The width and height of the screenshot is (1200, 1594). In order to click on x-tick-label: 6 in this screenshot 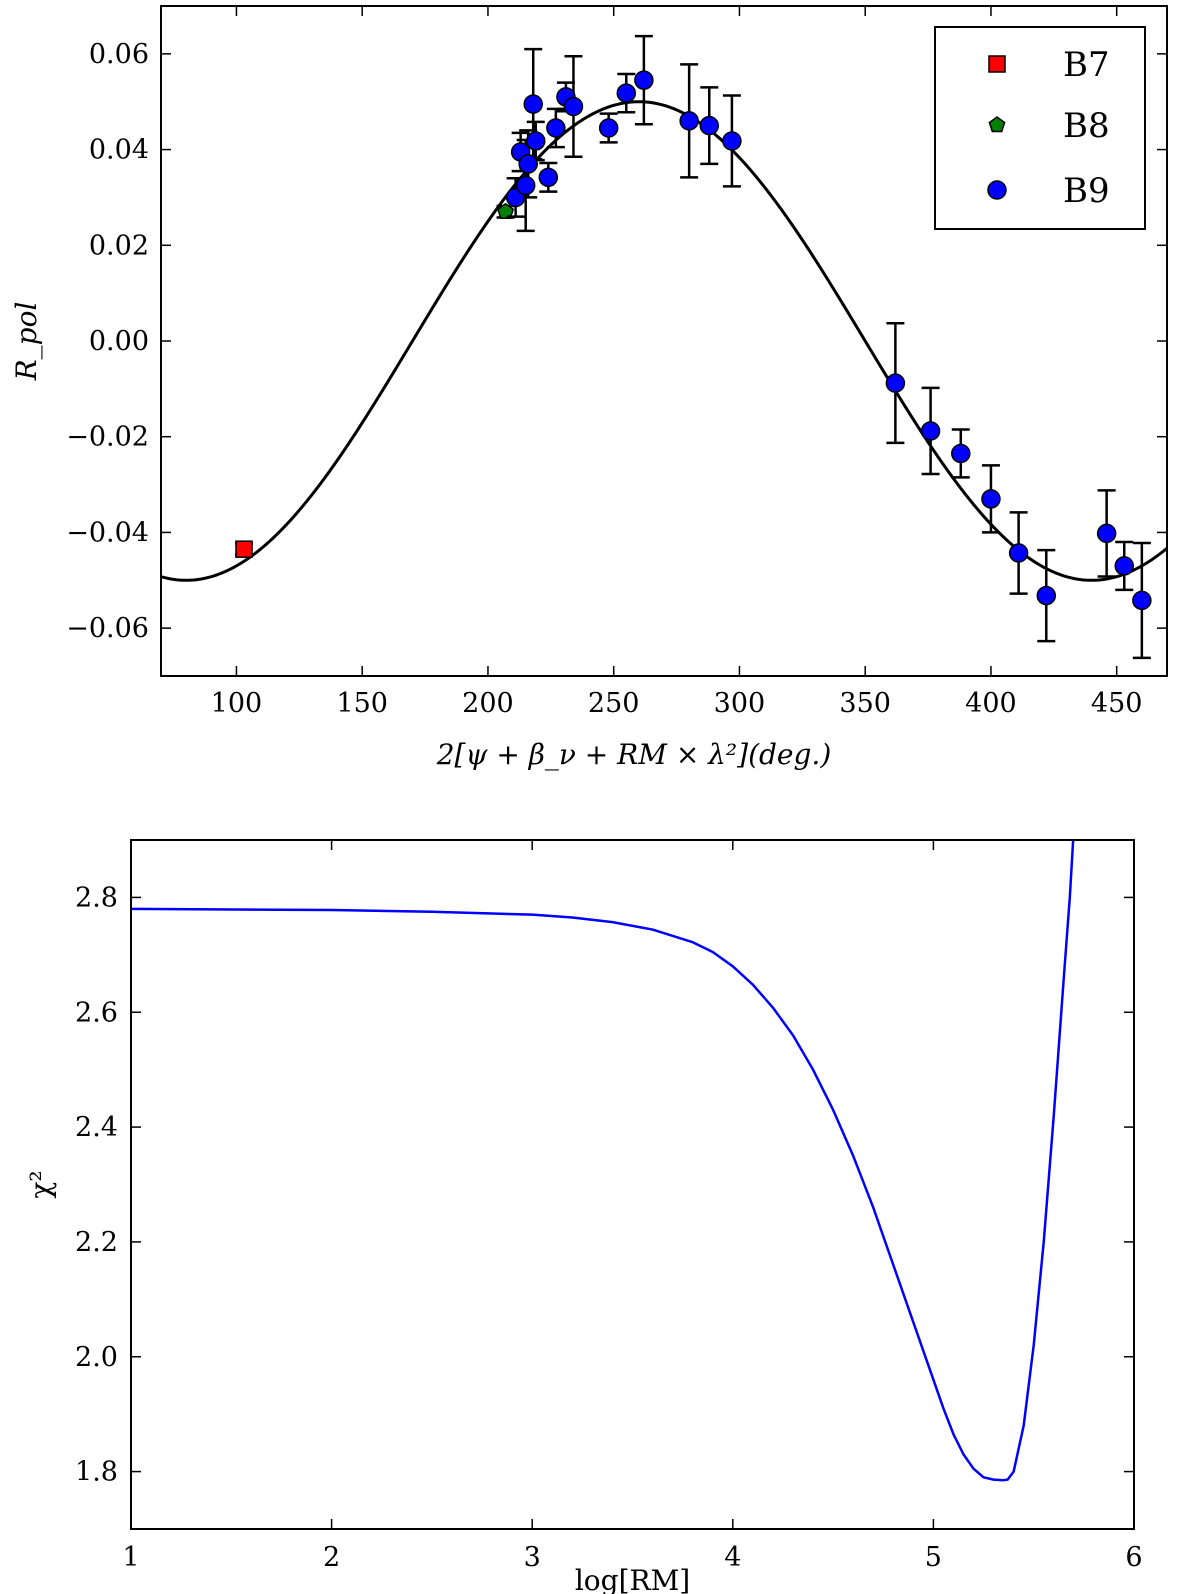, I will do `click(1133, 1557)`.